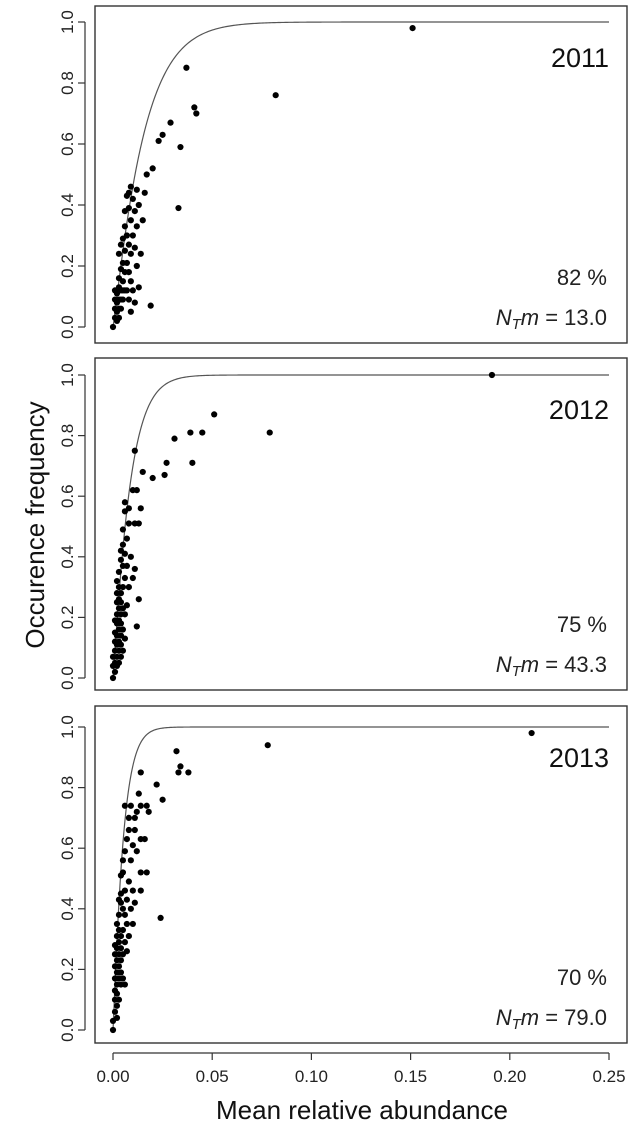 The width and height of the screenshot is (632, 1130). Describe the element at coordinates (517, 671) in the screenshot. I see `ntm-sub: T` at that location.